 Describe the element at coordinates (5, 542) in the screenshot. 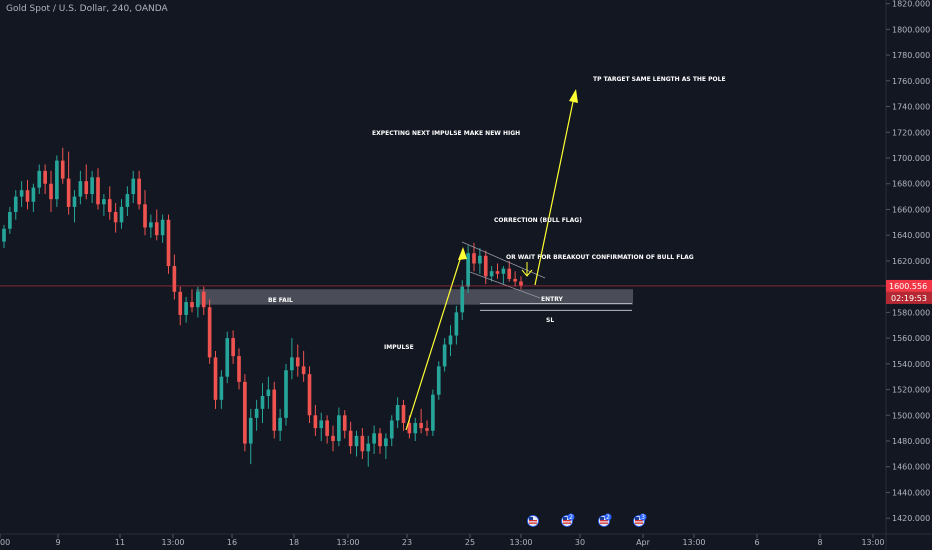

I see `x-tick-label: 00` at that location.